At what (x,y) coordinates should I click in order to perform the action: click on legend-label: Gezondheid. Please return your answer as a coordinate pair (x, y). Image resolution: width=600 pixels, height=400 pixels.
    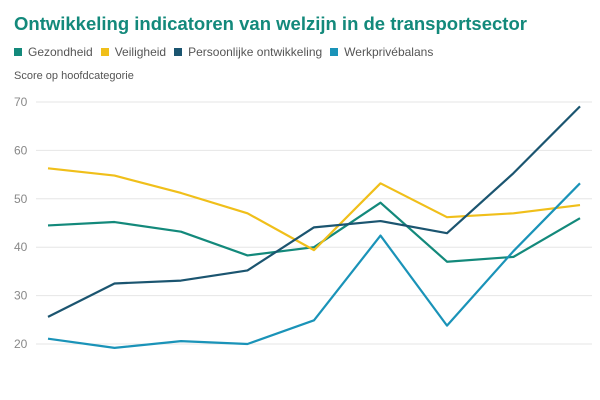
    Looking at the image, I should click on (60, 52).